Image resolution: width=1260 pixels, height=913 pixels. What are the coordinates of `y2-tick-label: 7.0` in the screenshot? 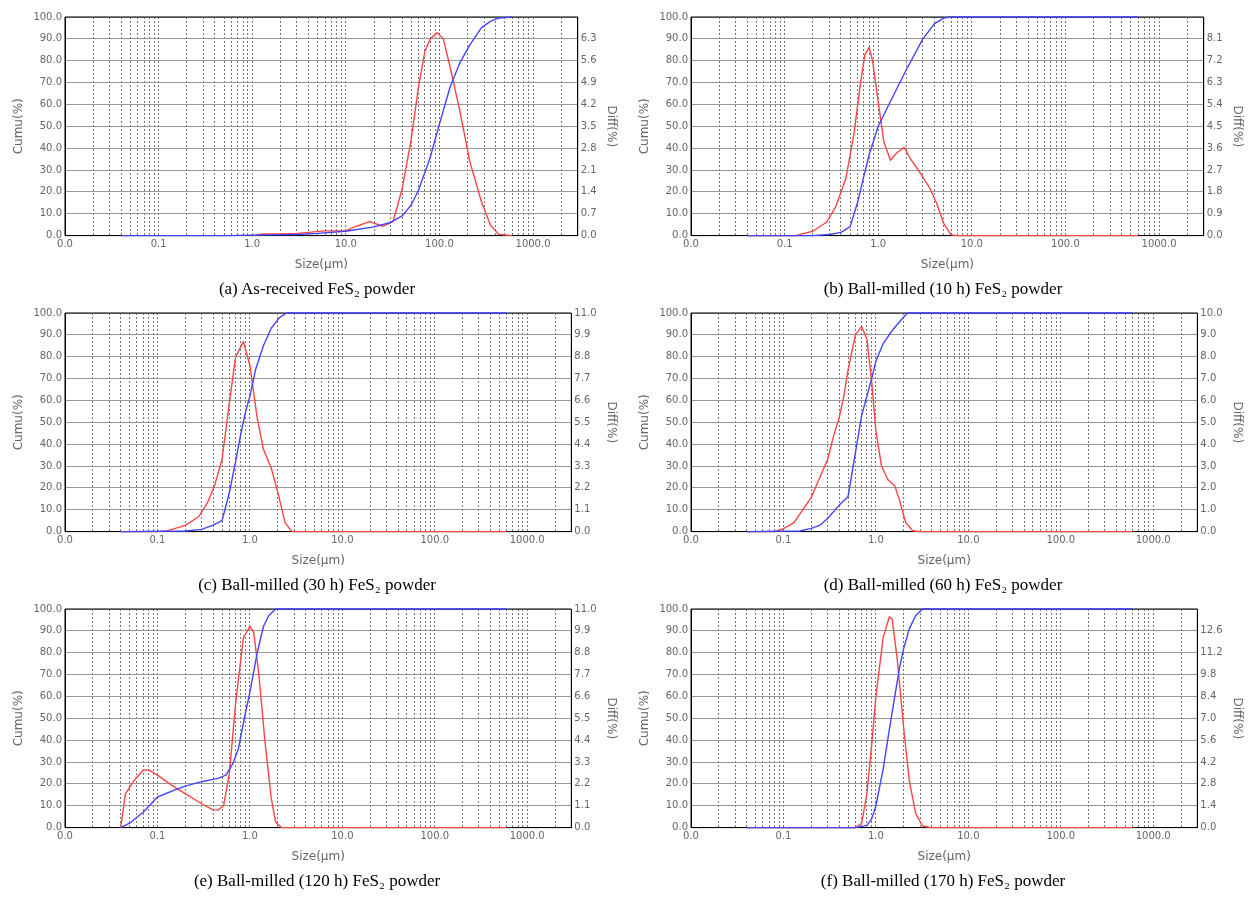 It's located at (1208, 717).